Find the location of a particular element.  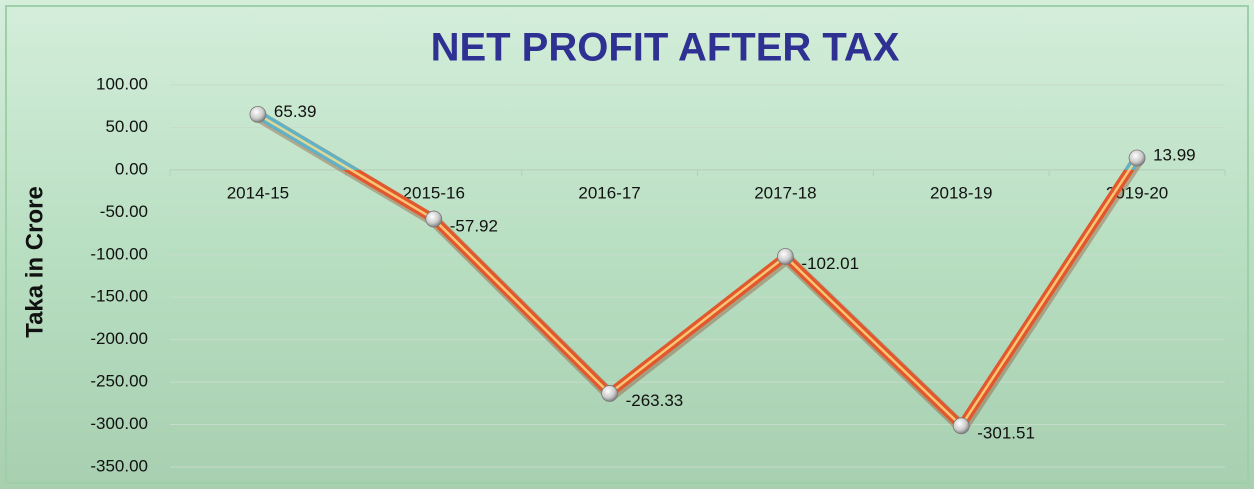

y-tick-label: 50.00 is located at coordinates (126, 126).